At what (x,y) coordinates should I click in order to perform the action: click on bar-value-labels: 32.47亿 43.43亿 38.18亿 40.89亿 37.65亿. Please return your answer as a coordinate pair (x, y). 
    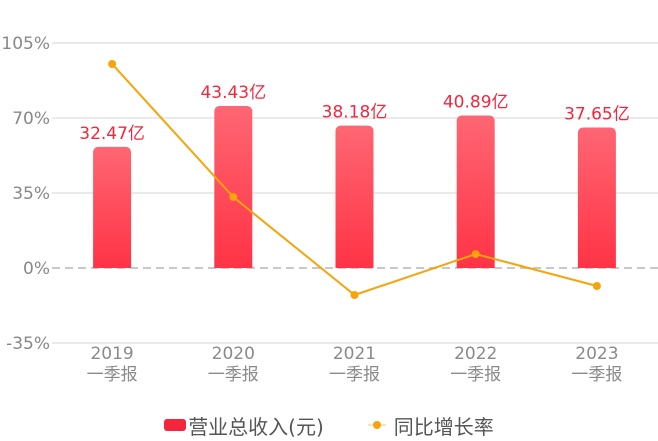
    Looking at the image, I should click on (354, 113).